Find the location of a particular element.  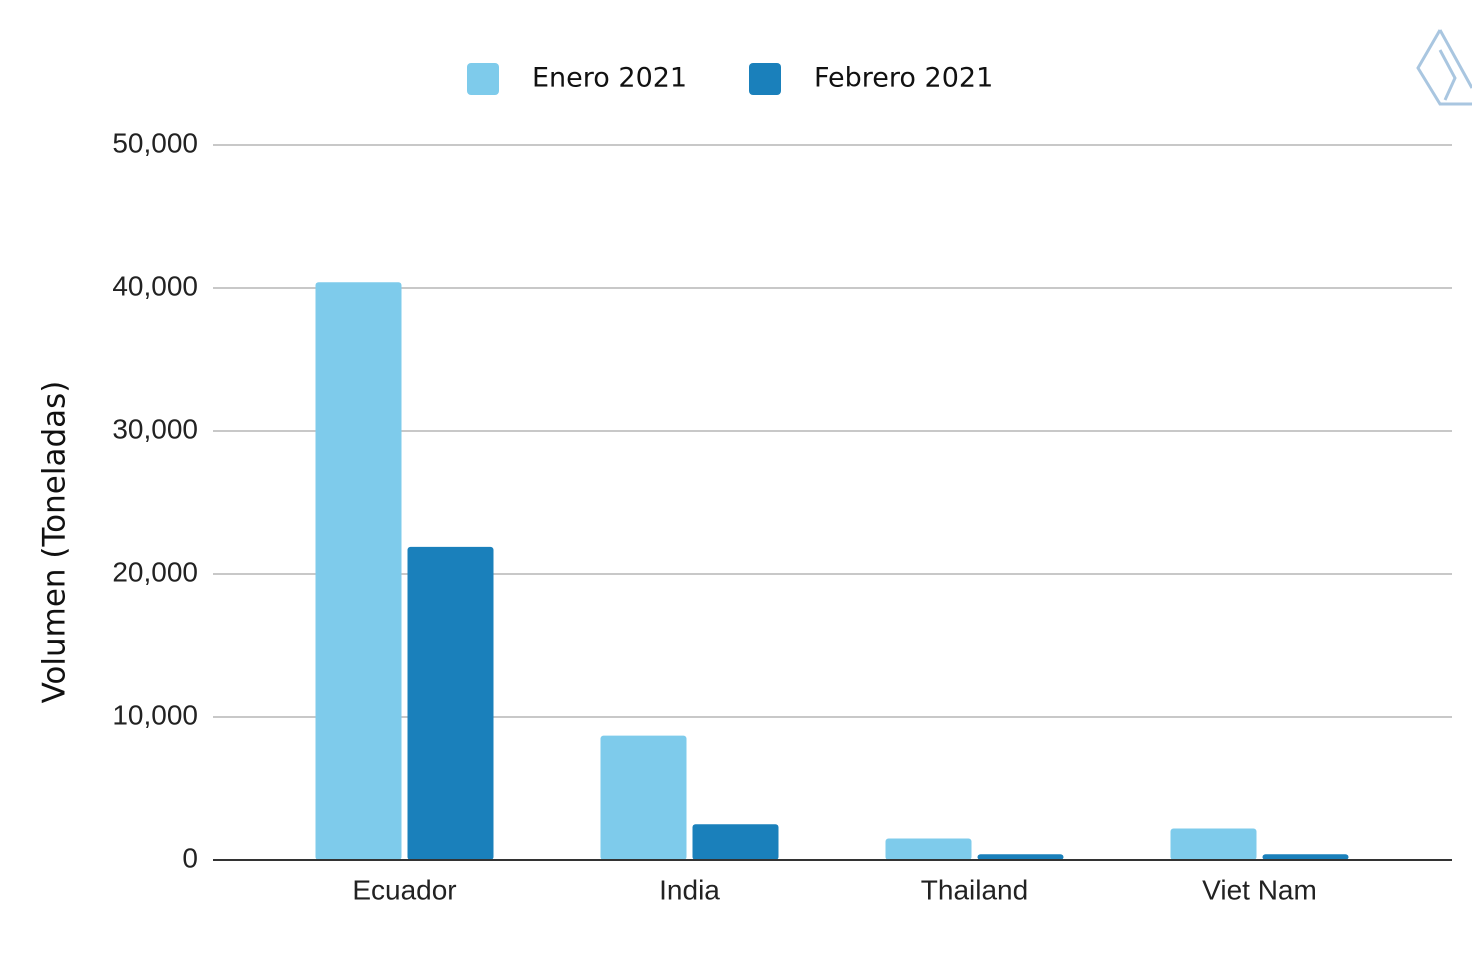

x-tick-label: India is located at coordinates (689, 889).